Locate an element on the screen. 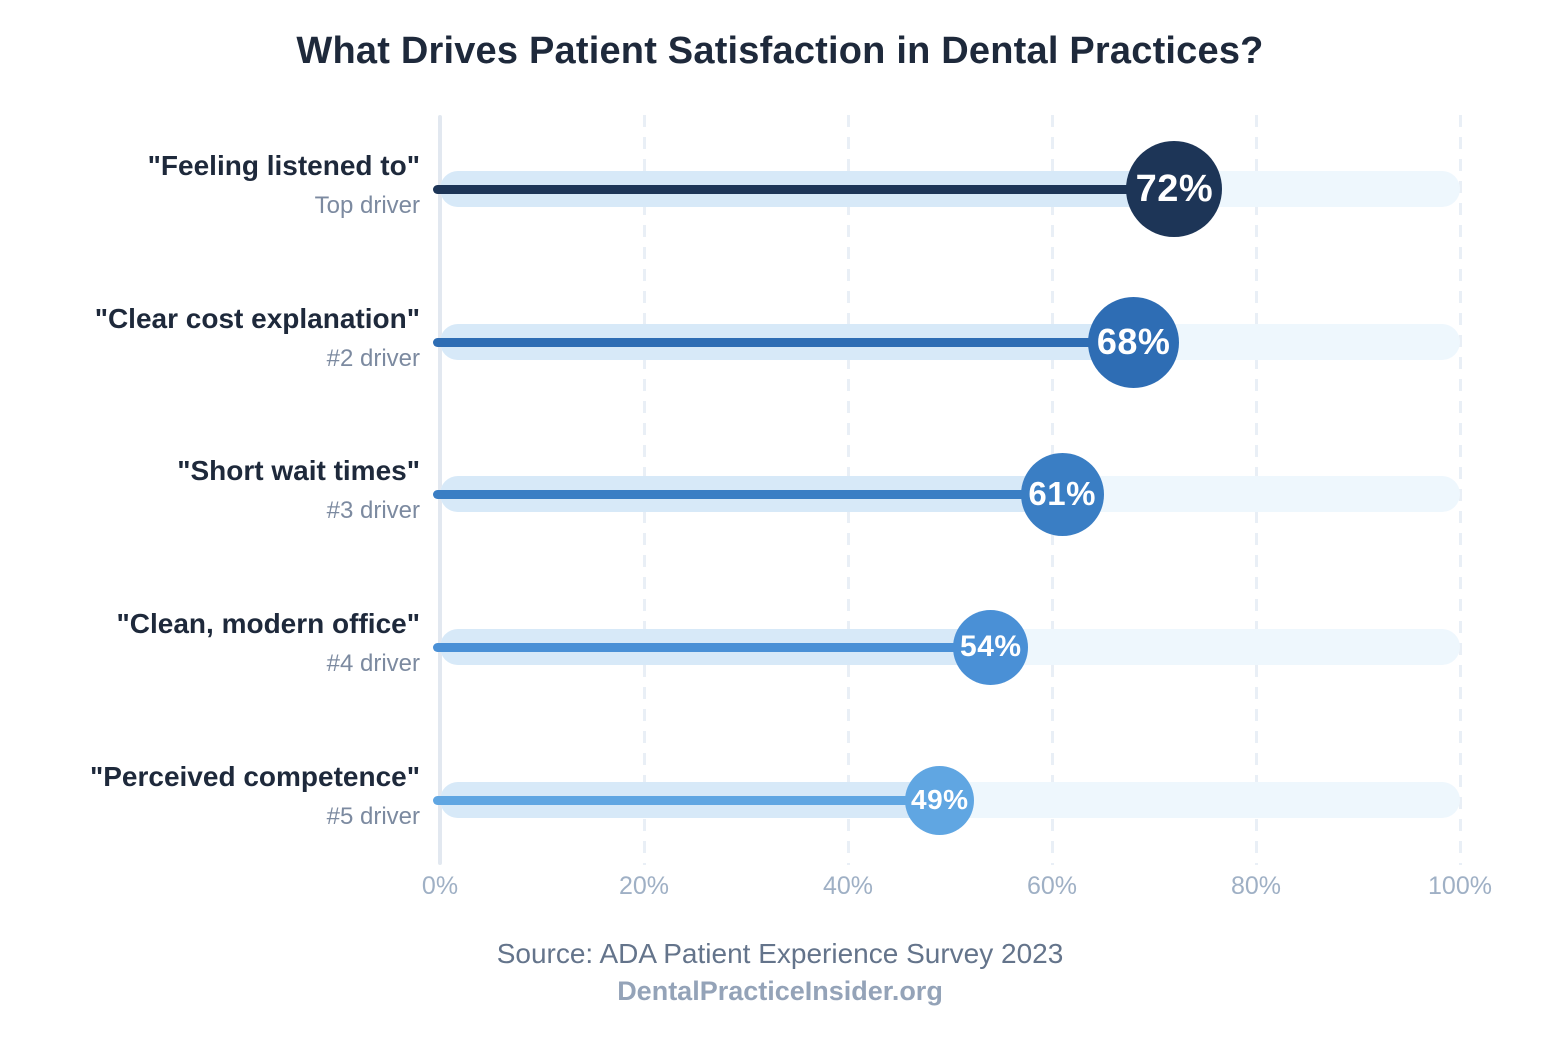  x-tick-label: 40% is located at coordinates (848, 886).